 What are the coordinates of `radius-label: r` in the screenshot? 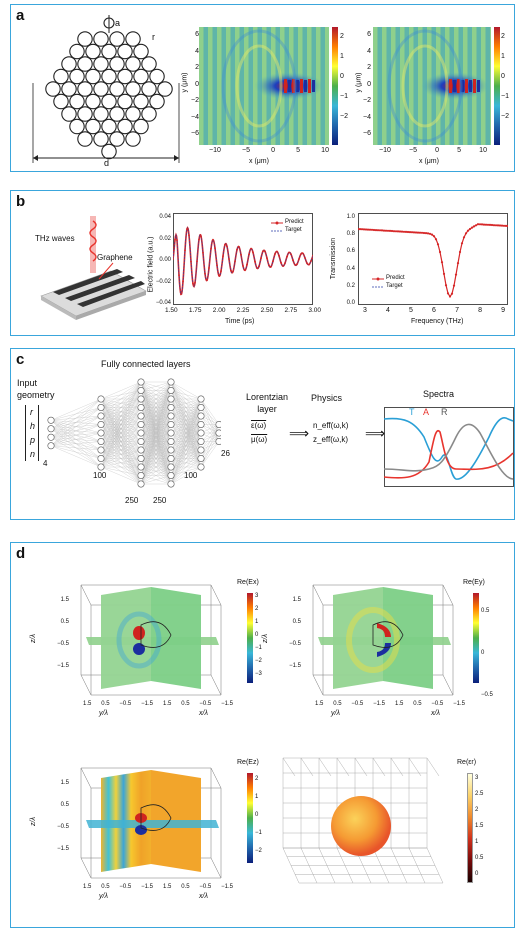 It's located at (153, 37).